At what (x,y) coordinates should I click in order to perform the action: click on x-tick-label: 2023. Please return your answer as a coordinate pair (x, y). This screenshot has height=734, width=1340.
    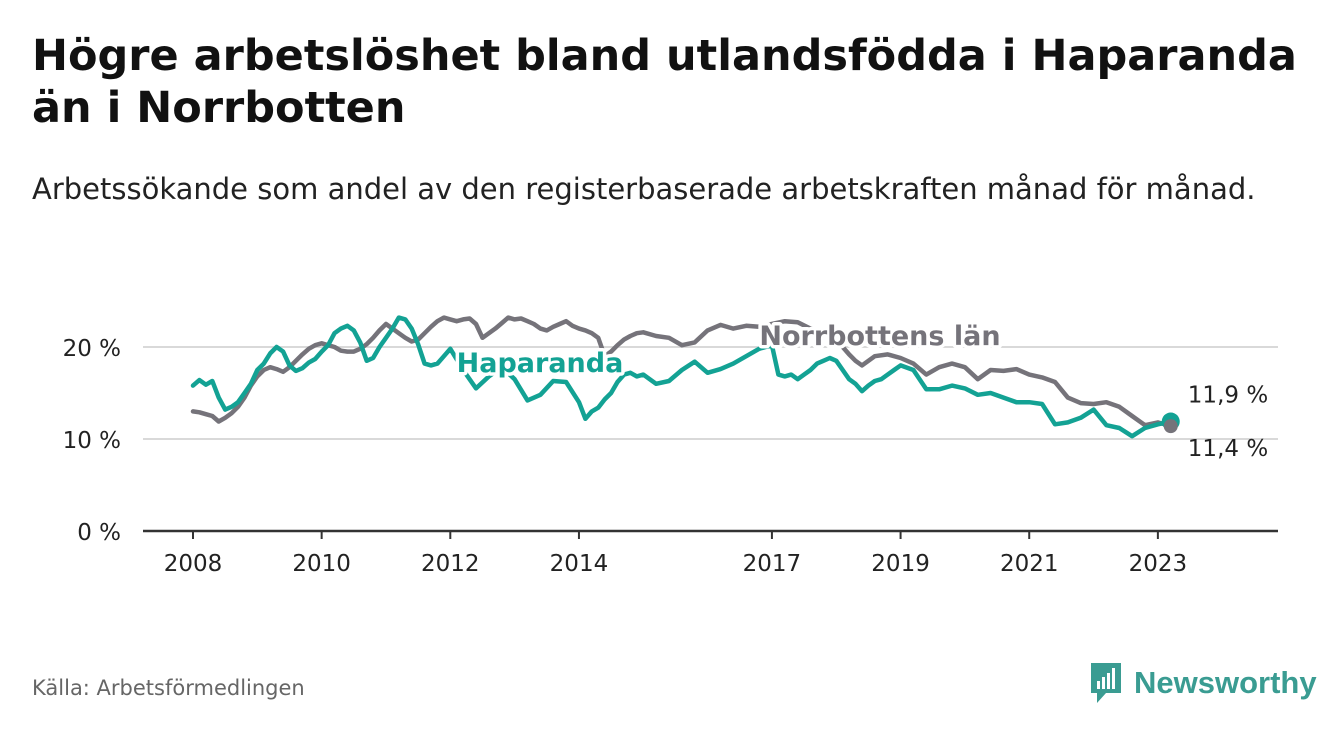
    Looking at the image, I should click on (1158, 564).